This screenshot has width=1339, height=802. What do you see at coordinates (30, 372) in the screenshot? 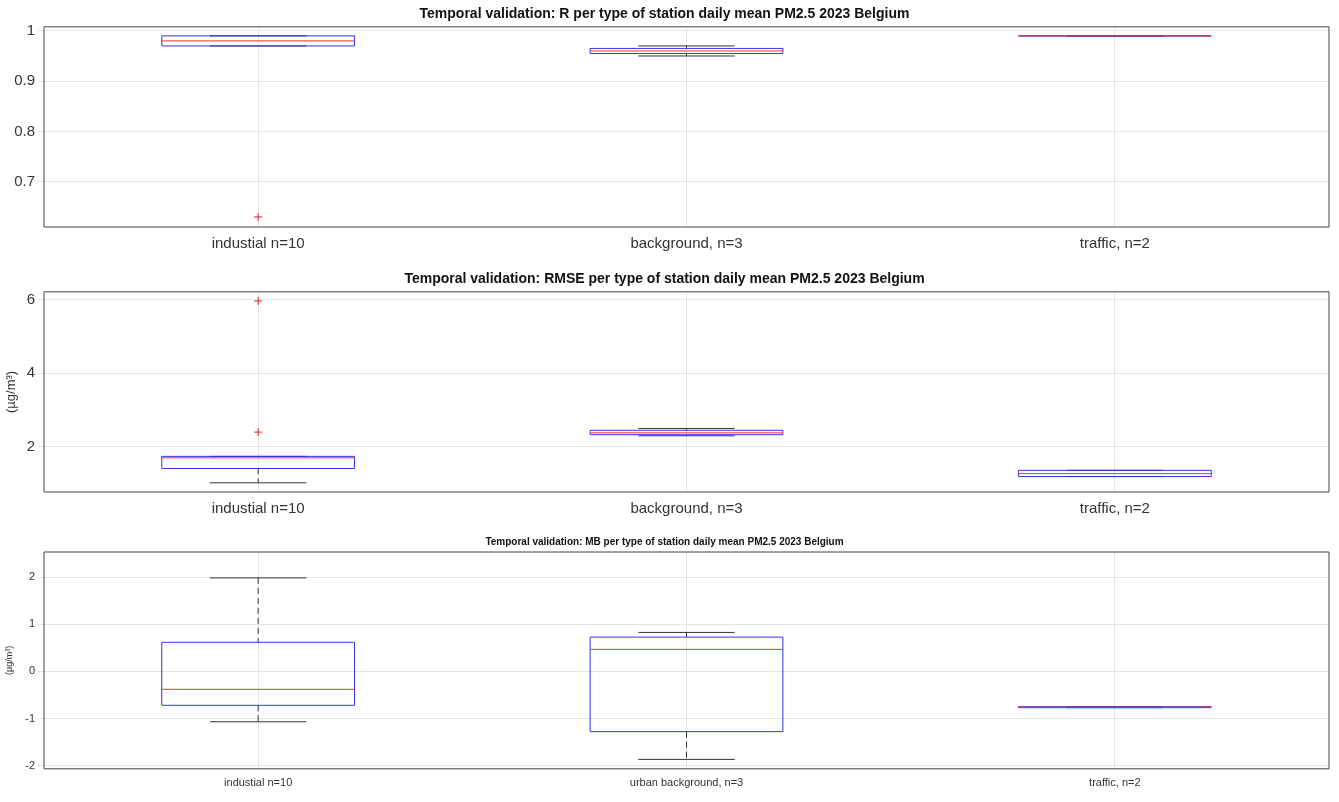
I see `y-tick-label: 4` at bounding box center [30, 372].